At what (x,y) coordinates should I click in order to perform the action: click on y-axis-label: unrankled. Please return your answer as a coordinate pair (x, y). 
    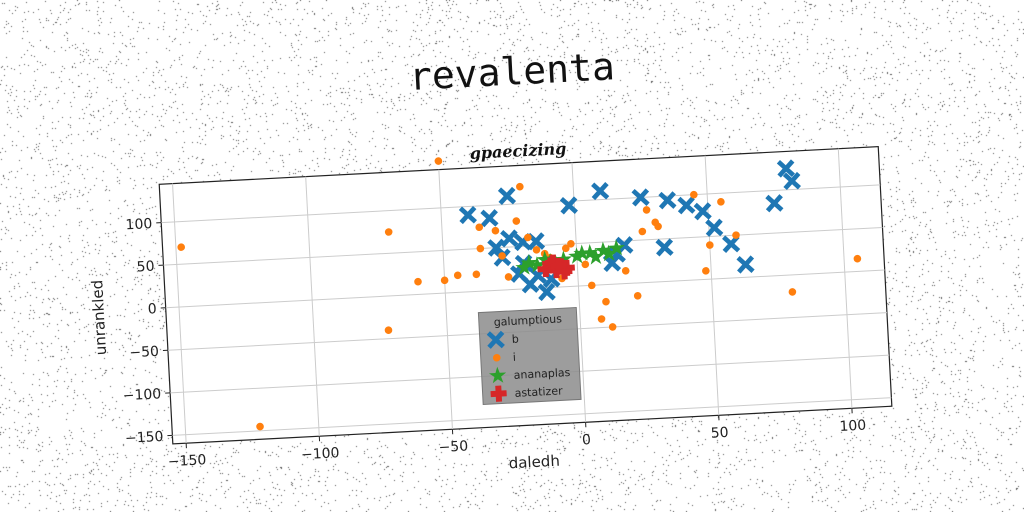
    Looking at the image, I should click on (99, 317).